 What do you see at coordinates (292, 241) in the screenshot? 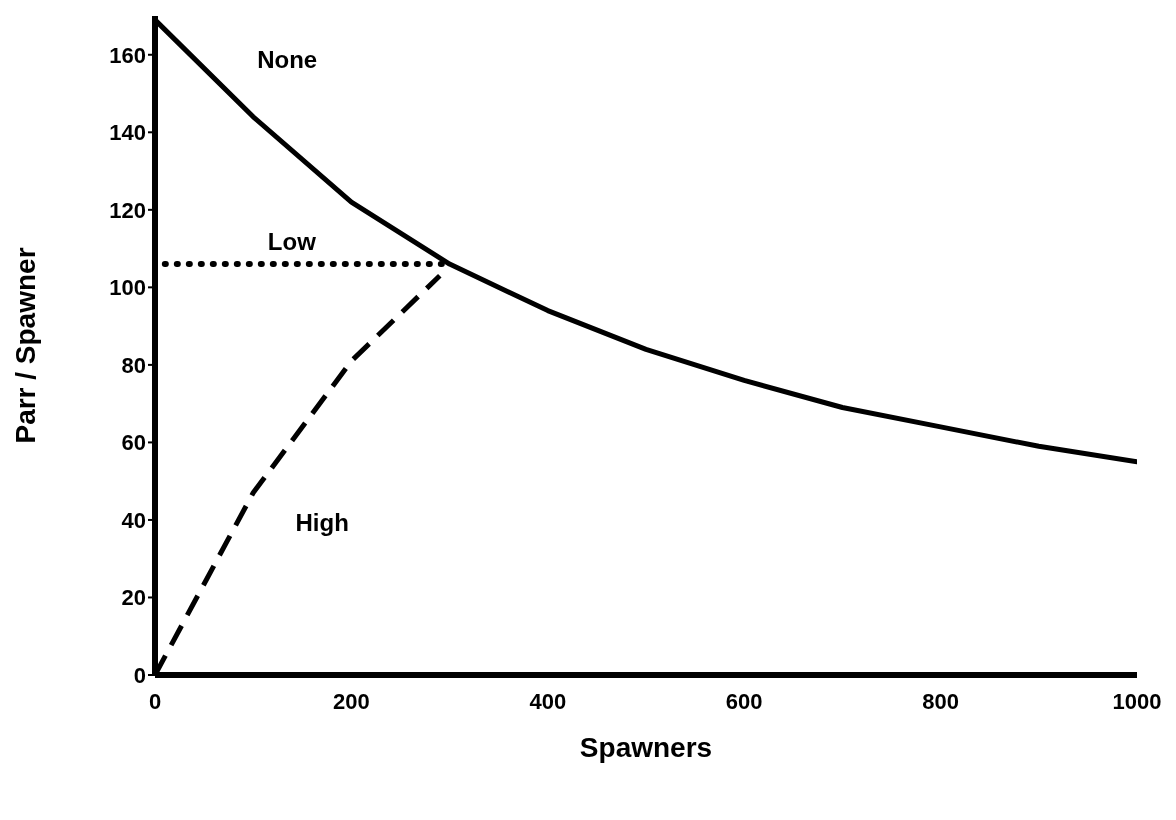
I see `series-label: Low` at bounding box center [292, 241].